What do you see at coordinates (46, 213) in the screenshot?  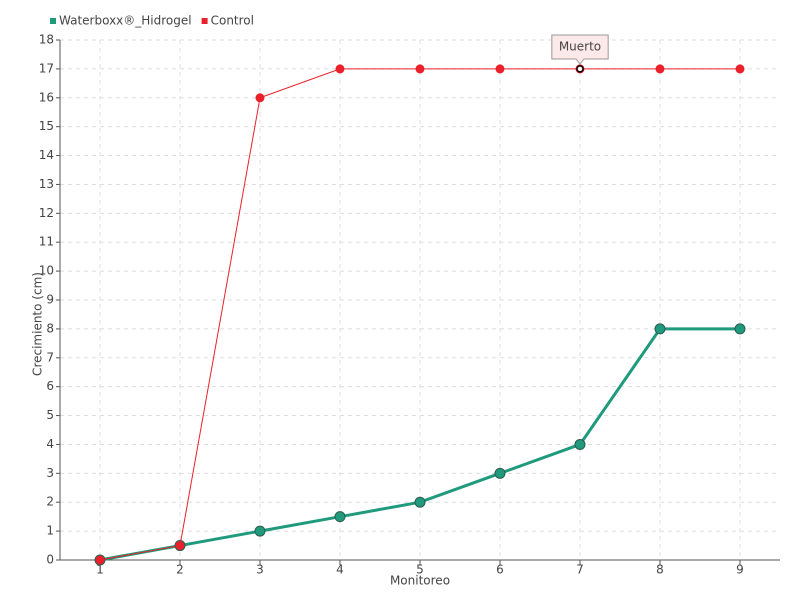 I see `y-tick-label: 12` at bounding box center [46, 213].